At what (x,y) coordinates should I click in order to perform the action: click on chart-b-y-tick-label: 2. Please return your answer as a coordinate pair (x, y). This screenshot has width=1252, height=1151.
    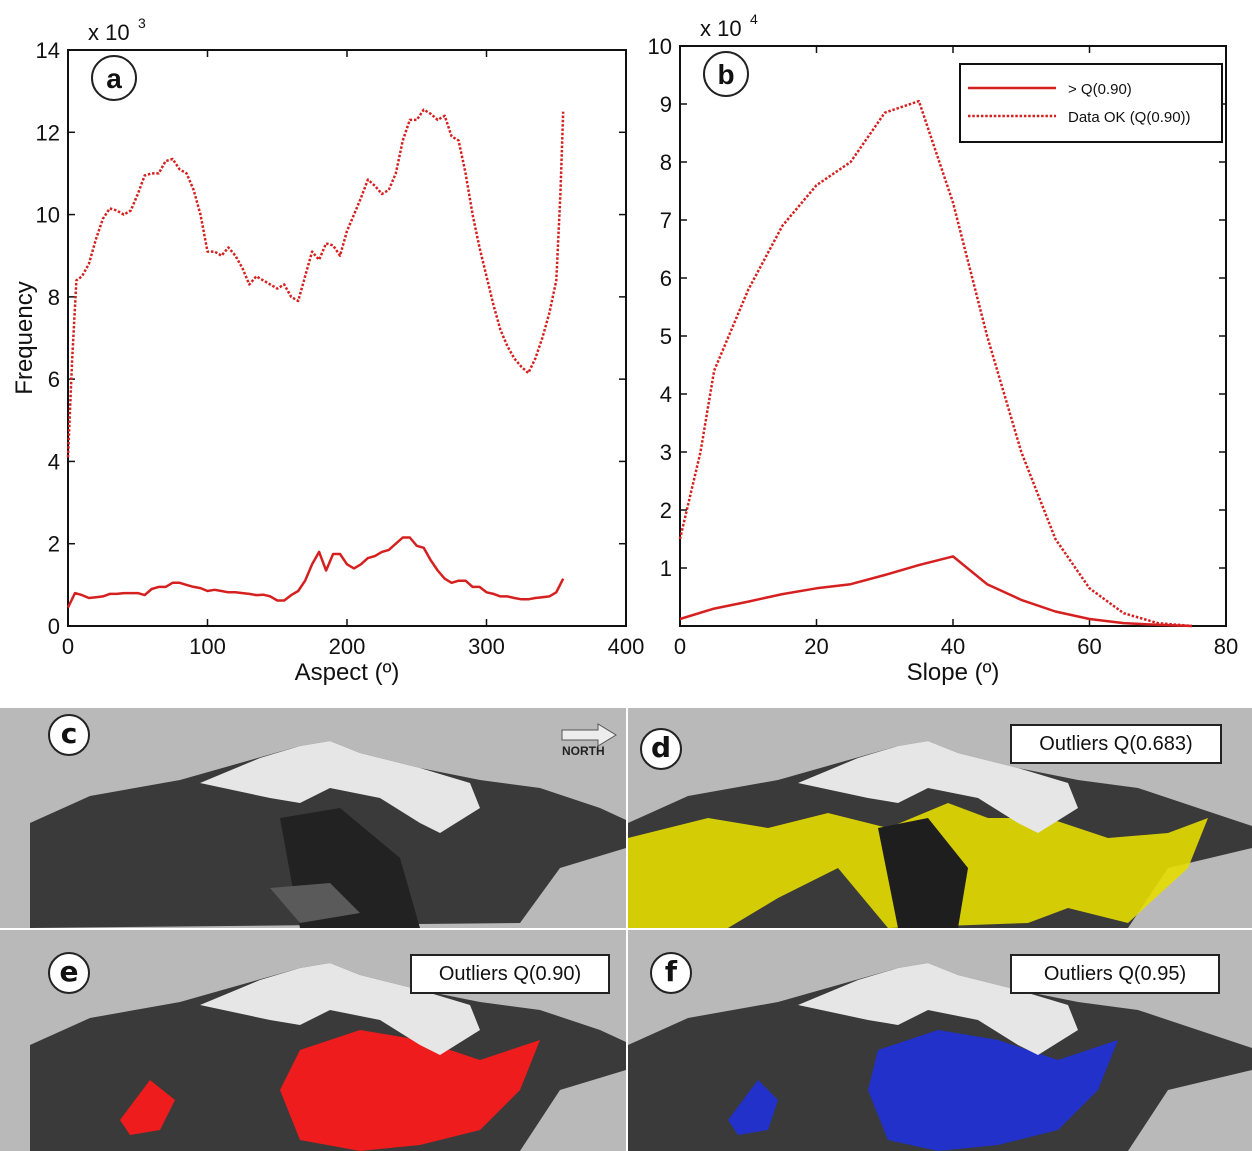
    Looking at the image, I should click on (666, 510).